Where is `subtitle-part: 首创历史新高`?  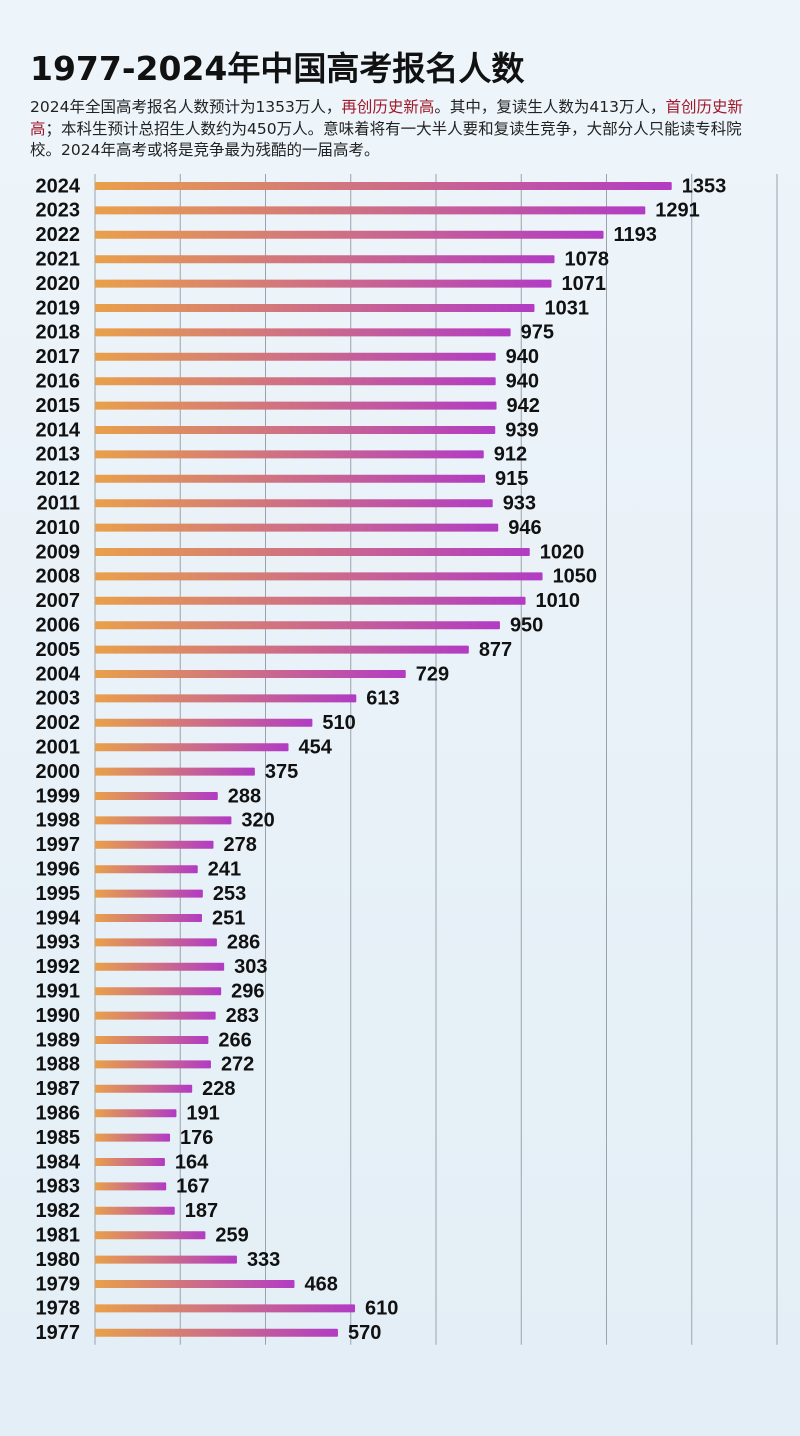 subtitle-part: 首创历史新高 is located at coordinates (387, 118).